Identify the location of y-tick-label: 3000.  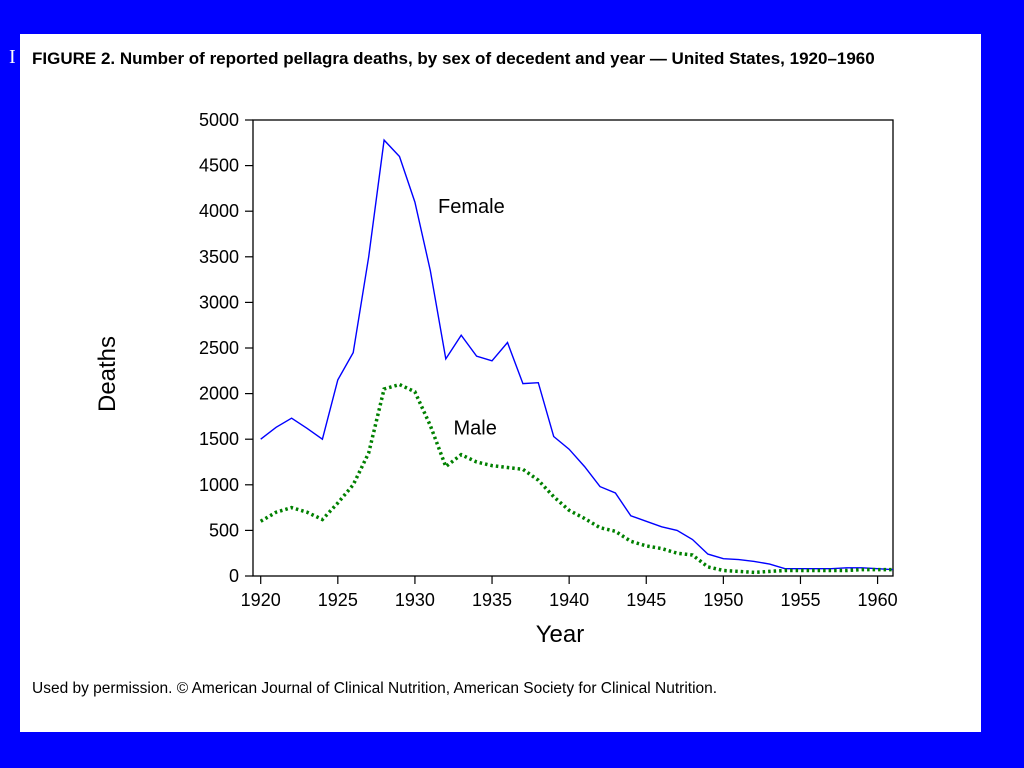
(219, 302).